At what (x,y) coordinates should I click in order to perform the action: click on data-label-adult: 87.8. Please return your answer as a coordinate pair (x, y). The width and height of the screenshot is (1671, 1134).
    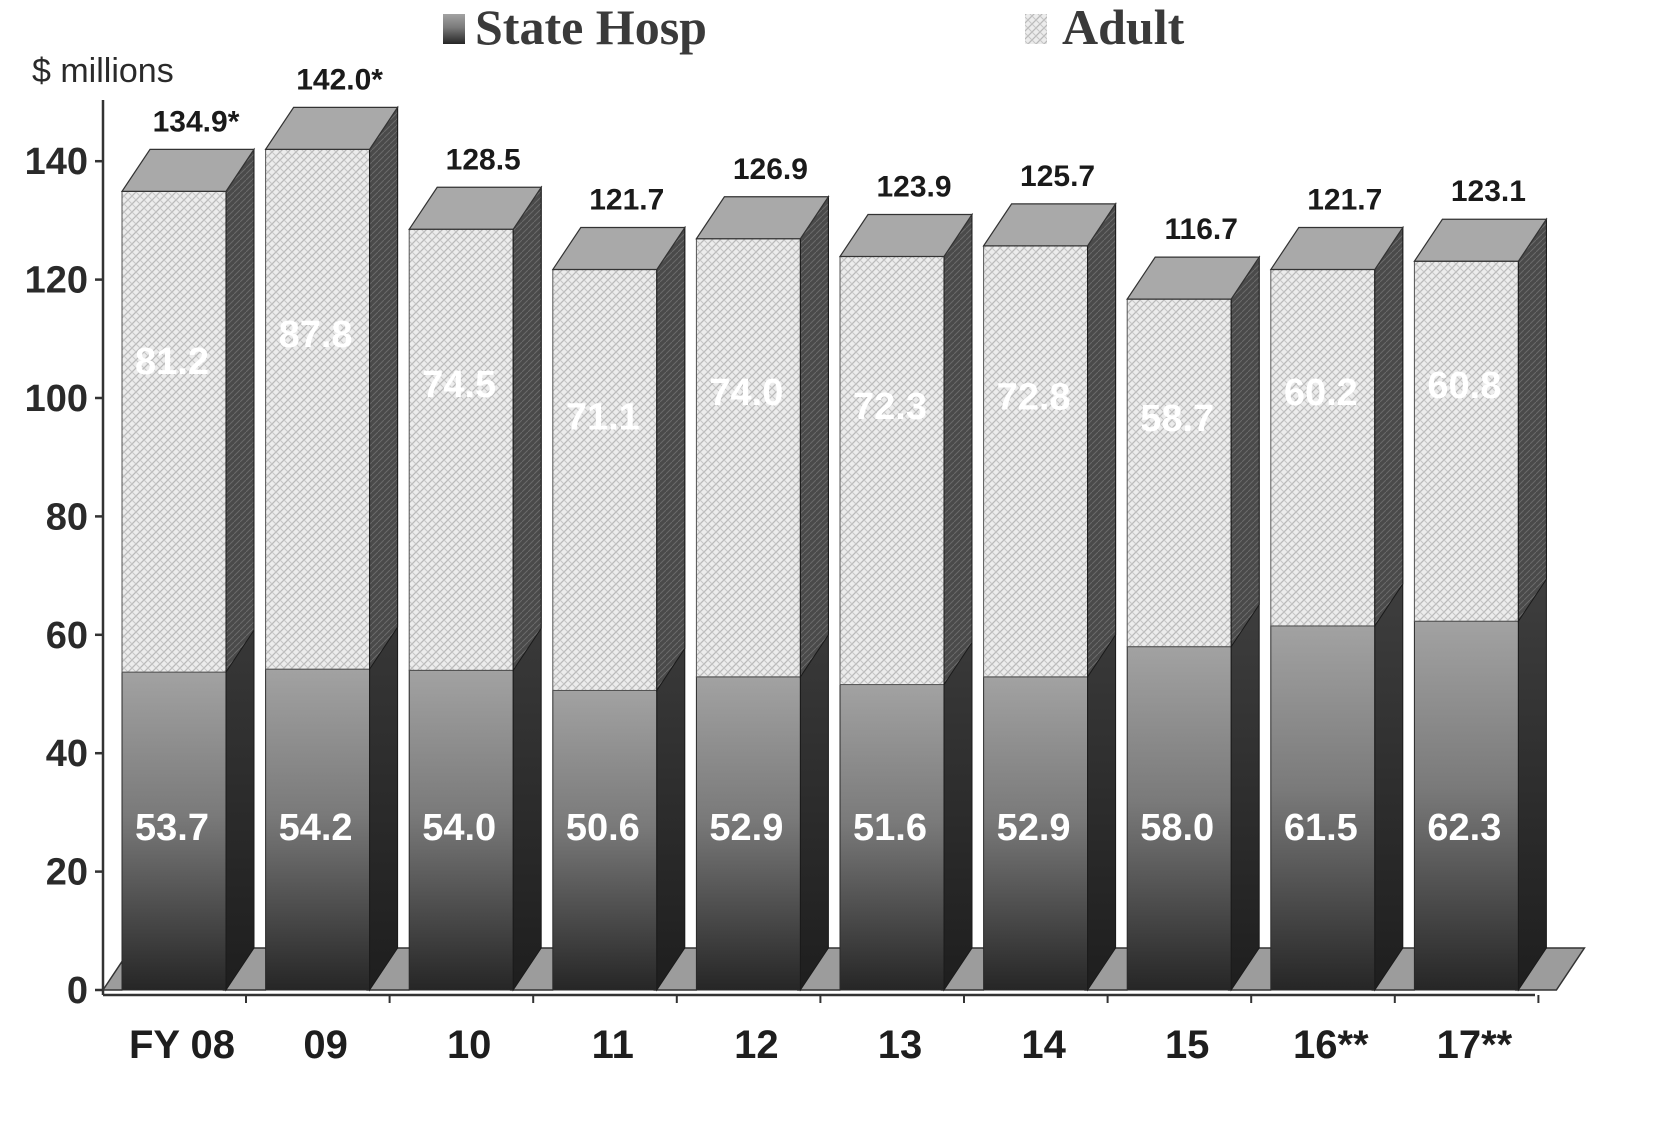
    Looking at the image, I should click on (316, 335).